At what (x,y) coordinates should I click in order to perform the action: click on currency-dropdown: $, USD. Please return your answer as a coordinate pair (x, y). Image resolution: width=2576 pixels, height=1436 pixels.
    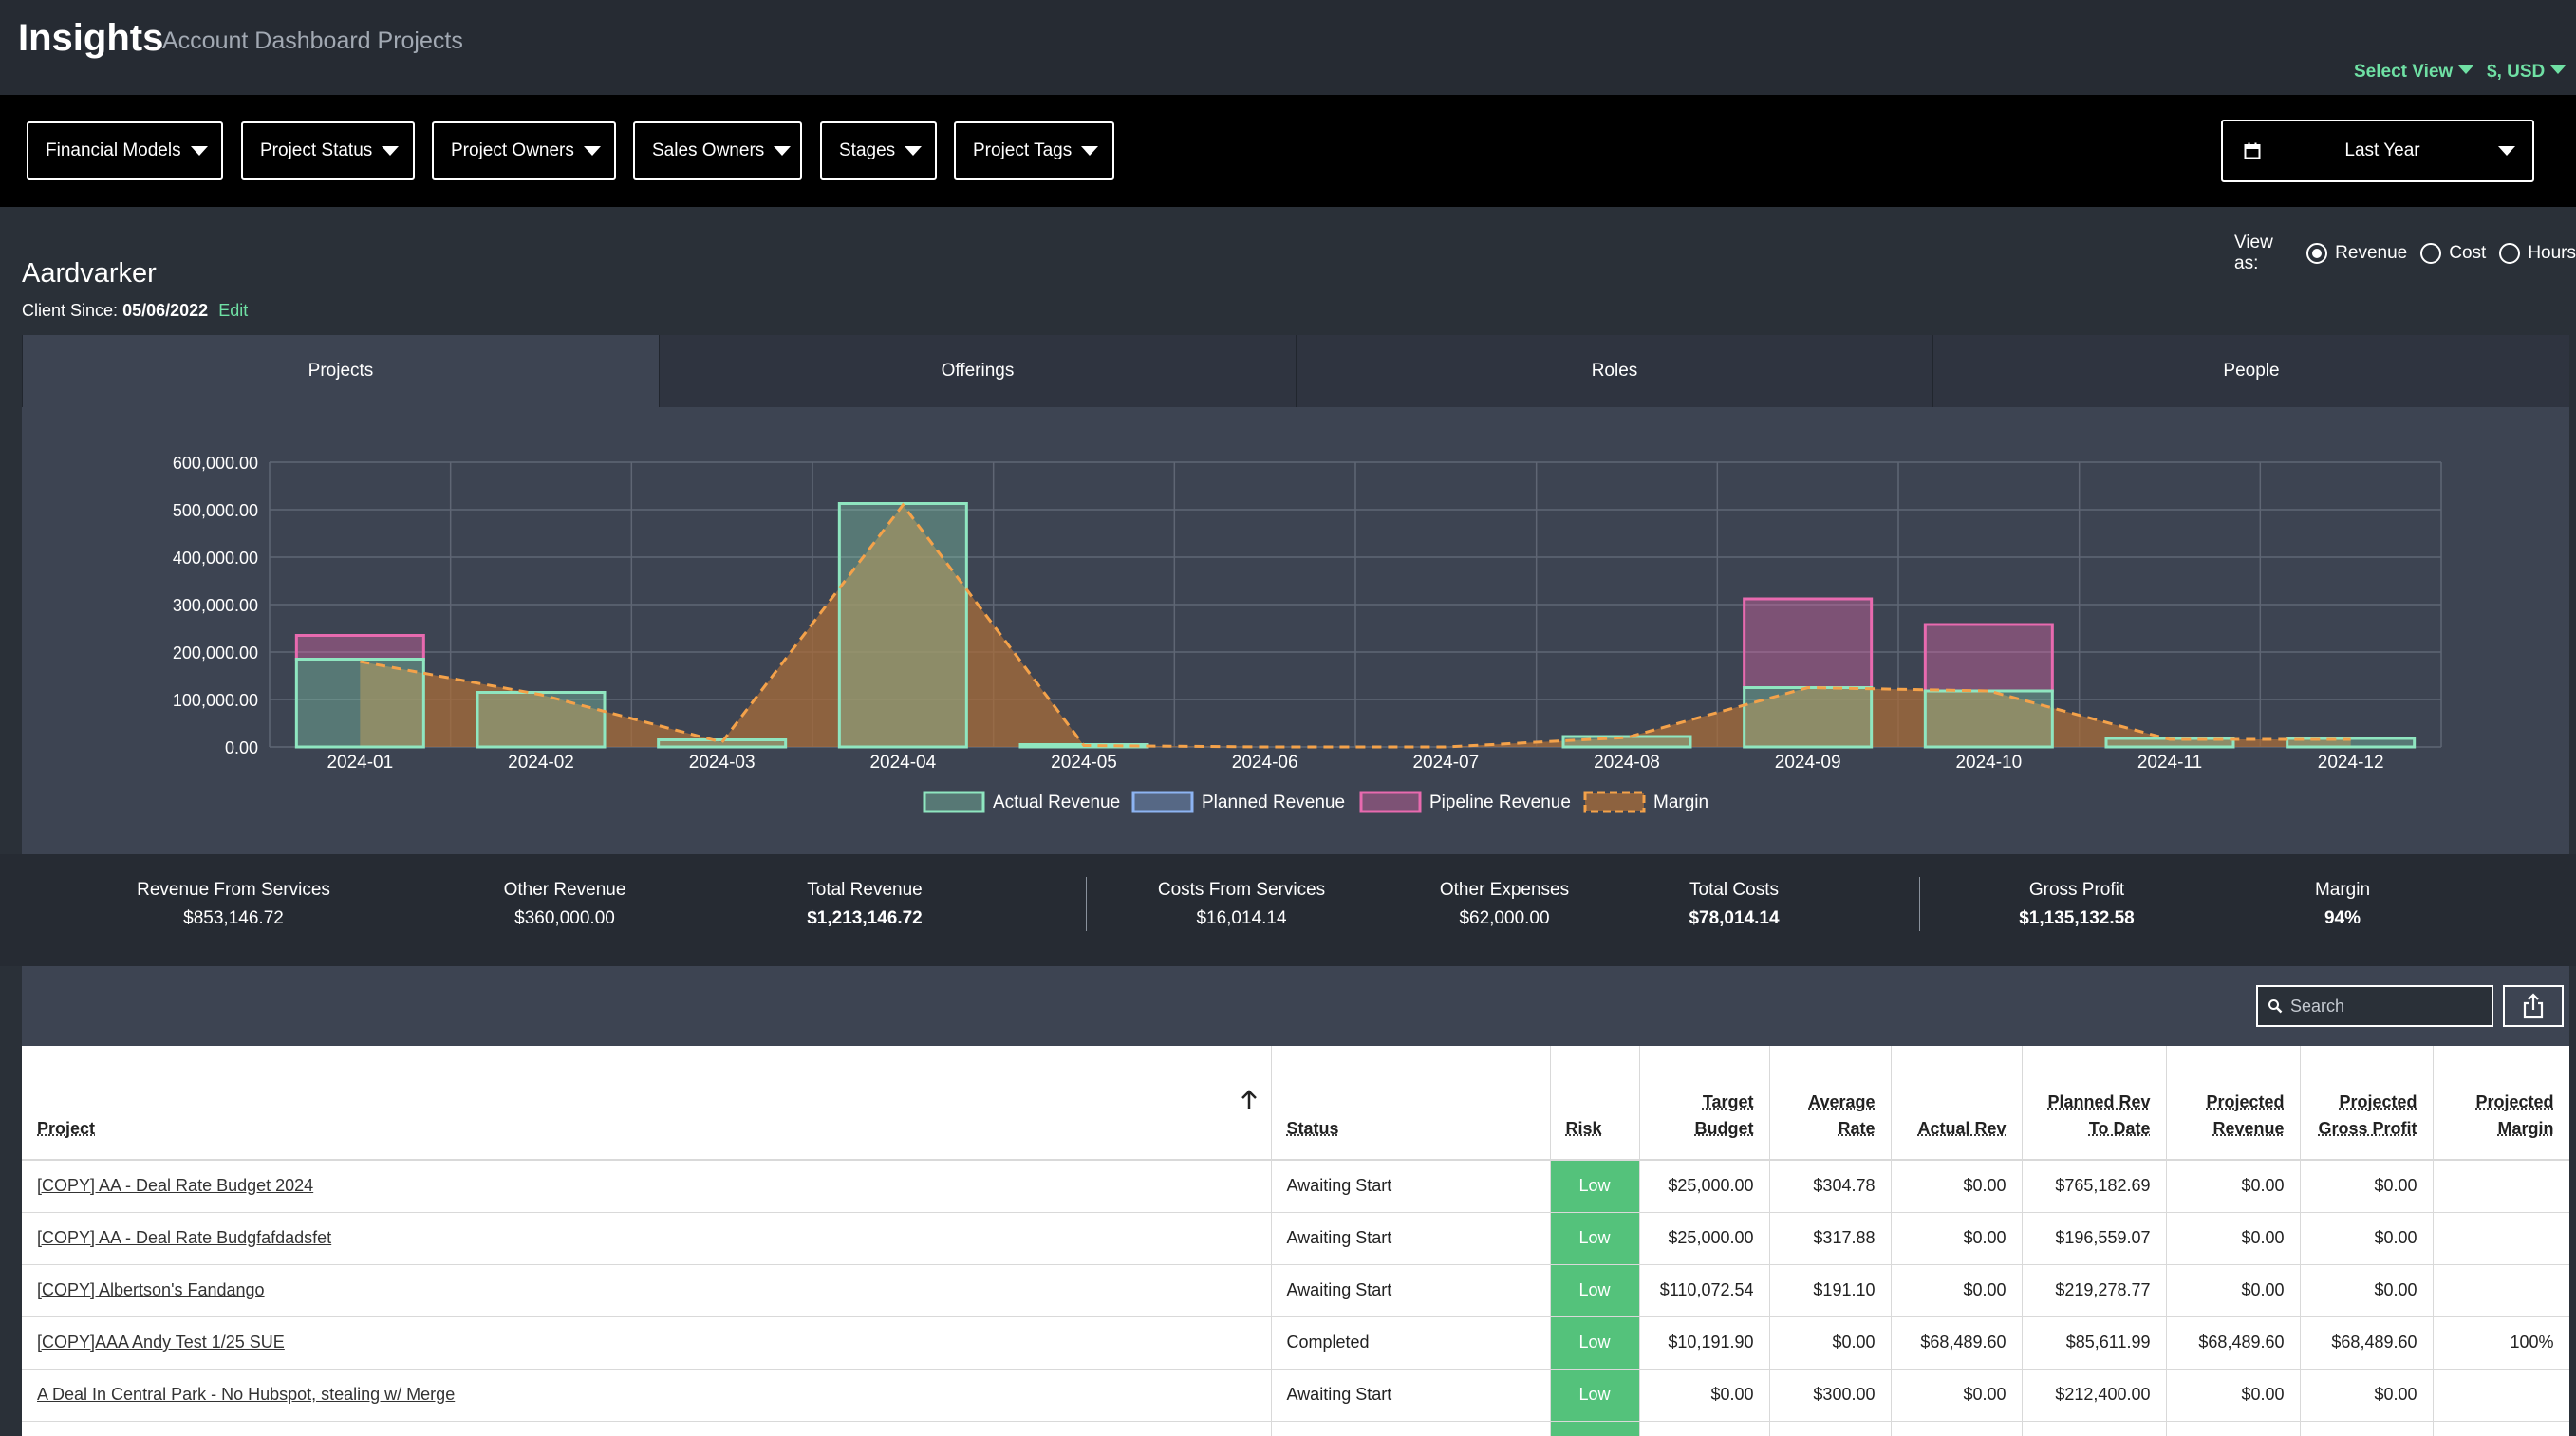
    Looking at the image, I should click on (2527, 72).